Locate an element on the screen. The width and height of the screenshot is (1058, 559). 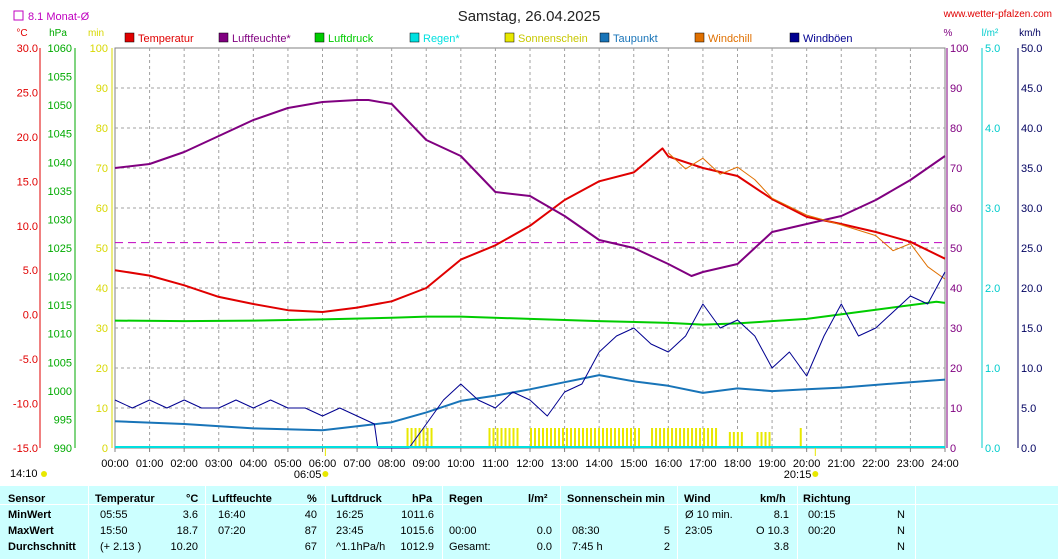
header-direction: Richtung is located at coordinates (827, 499).